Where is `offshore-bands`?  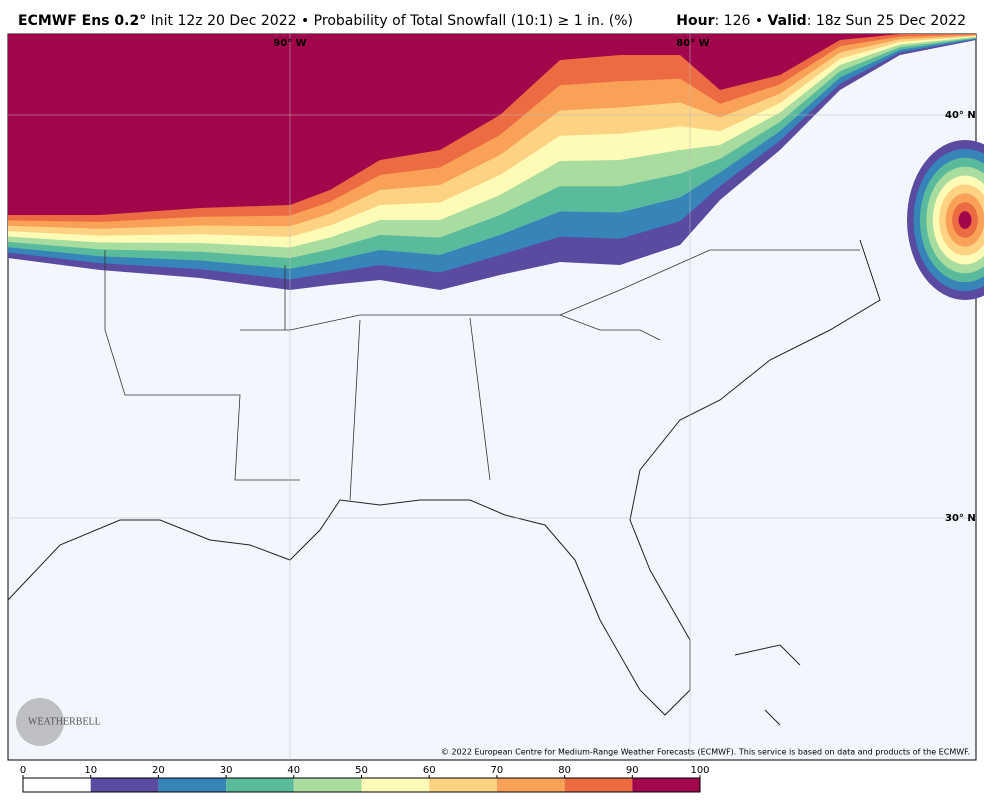
offshore-bands is located at coordinates (945, 220).